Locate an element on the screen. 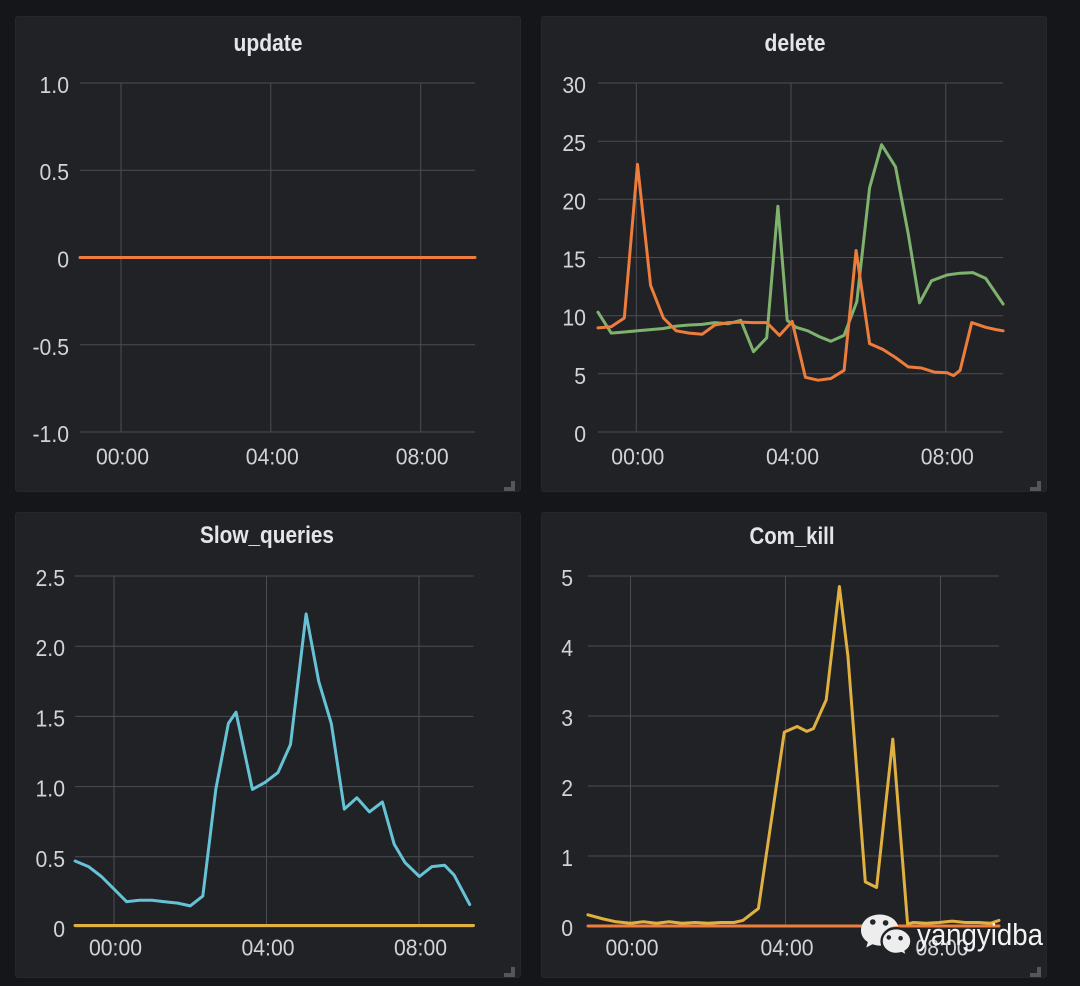 The image size is (1080, 986). svg-text: update is located at coordinates (268, 43).